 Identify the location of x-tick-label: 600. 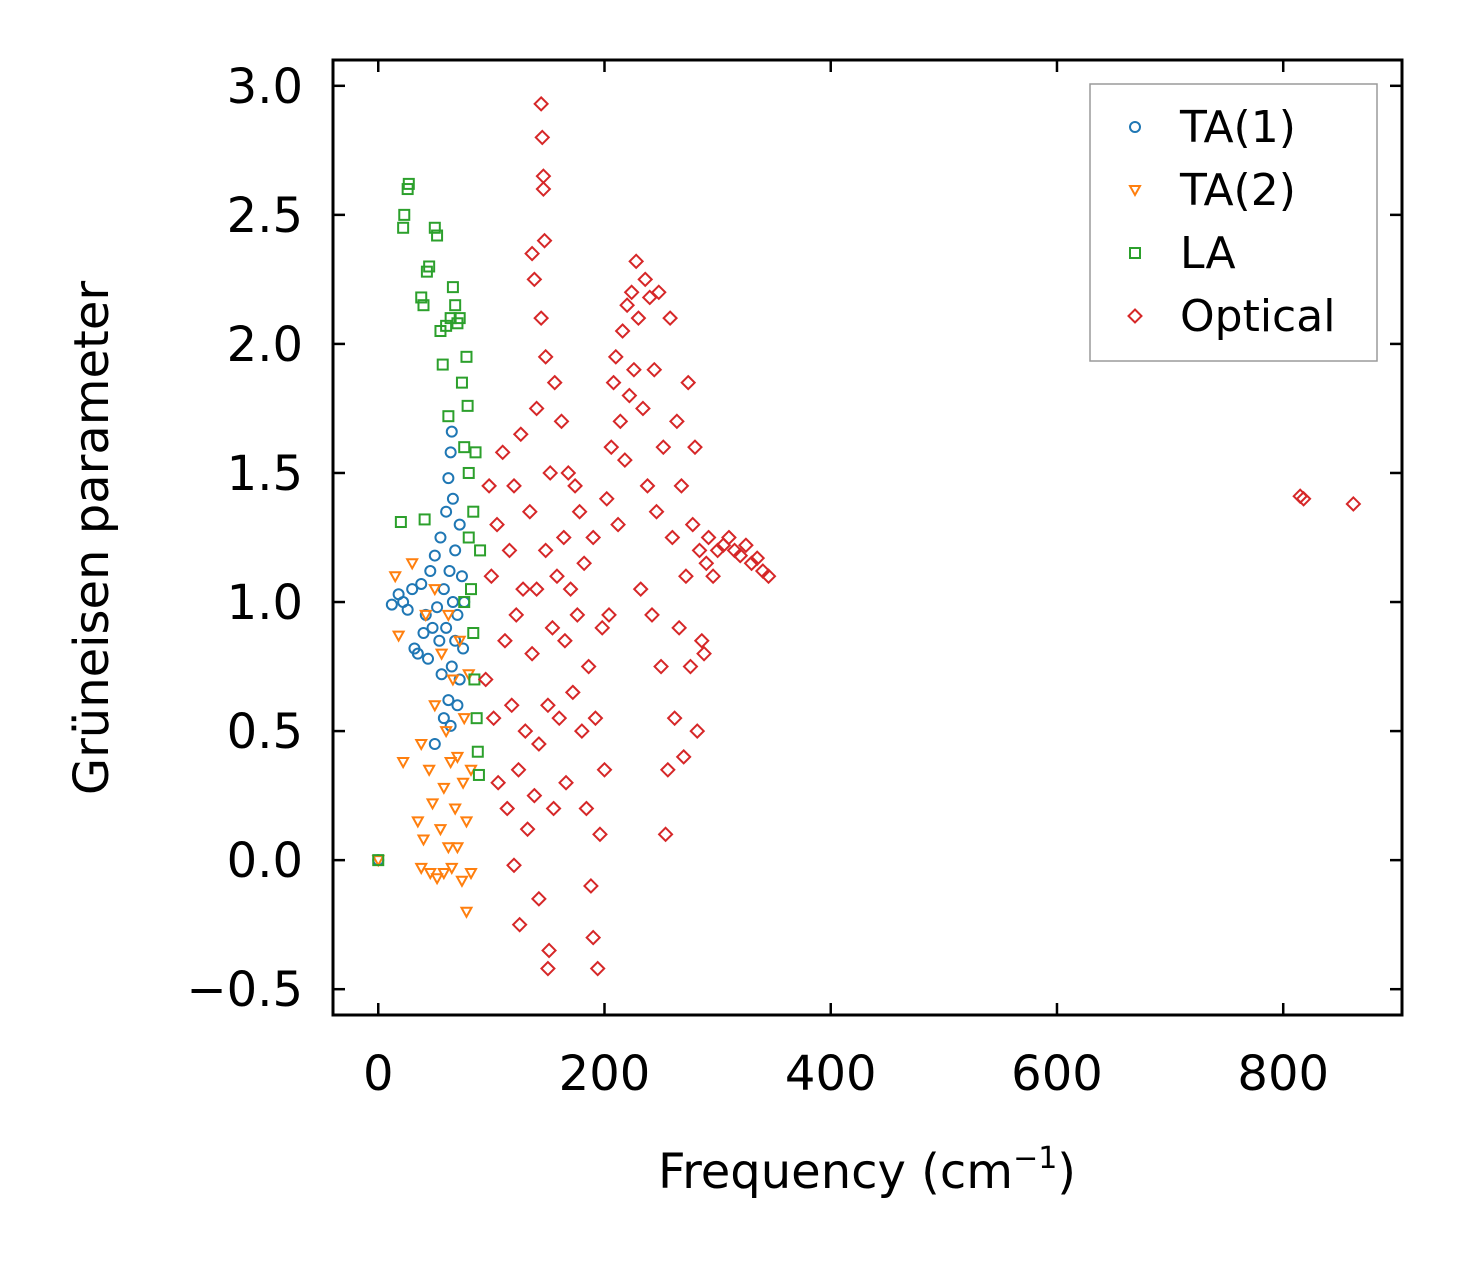
(1057, 1074).